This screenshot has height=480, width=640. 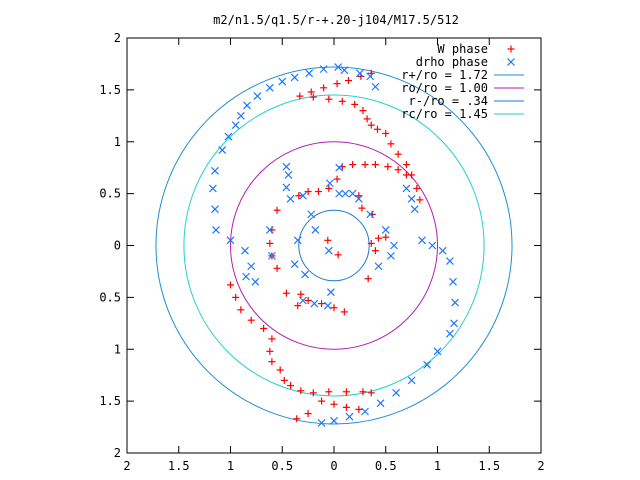 I want to click on y-tick-label: 1, so click(x=117, y=142).